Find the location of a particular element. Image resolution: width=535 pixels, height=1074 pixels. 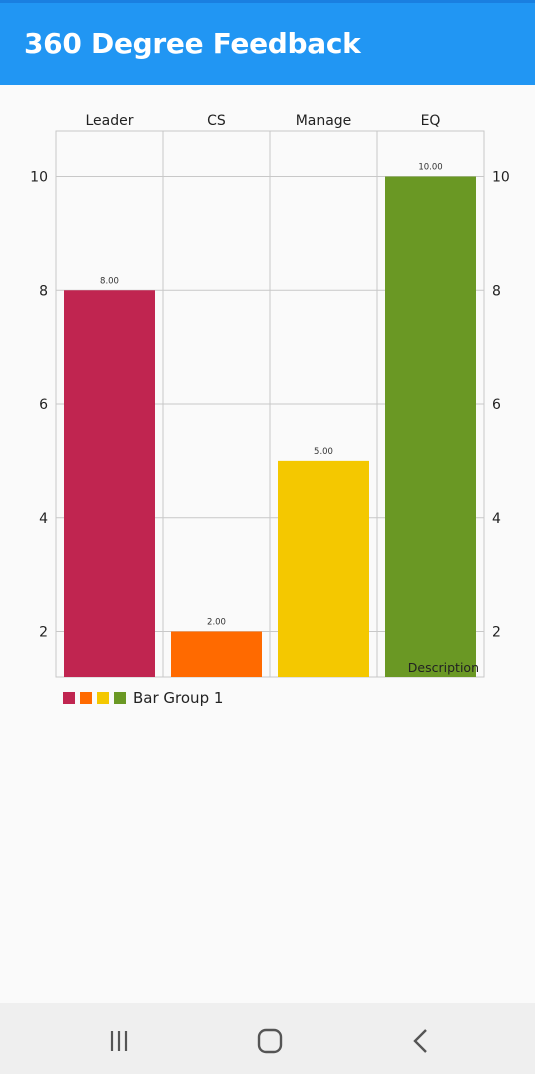

bar-value-label: 2.00 is located at coordinates (216, 623).